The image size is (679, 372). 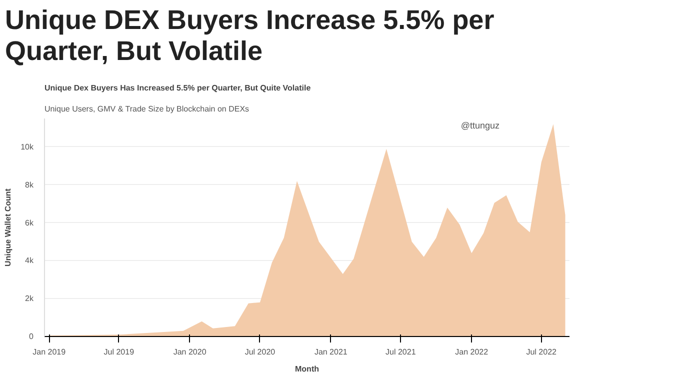 What do you see at coordinates (178, 88) in the screenshot?
I see `chart-subtitle: Unique Dex Buyers Has Increased 5.5% per Quarter, But Quite Volatile` at bounding box center [178, 88].